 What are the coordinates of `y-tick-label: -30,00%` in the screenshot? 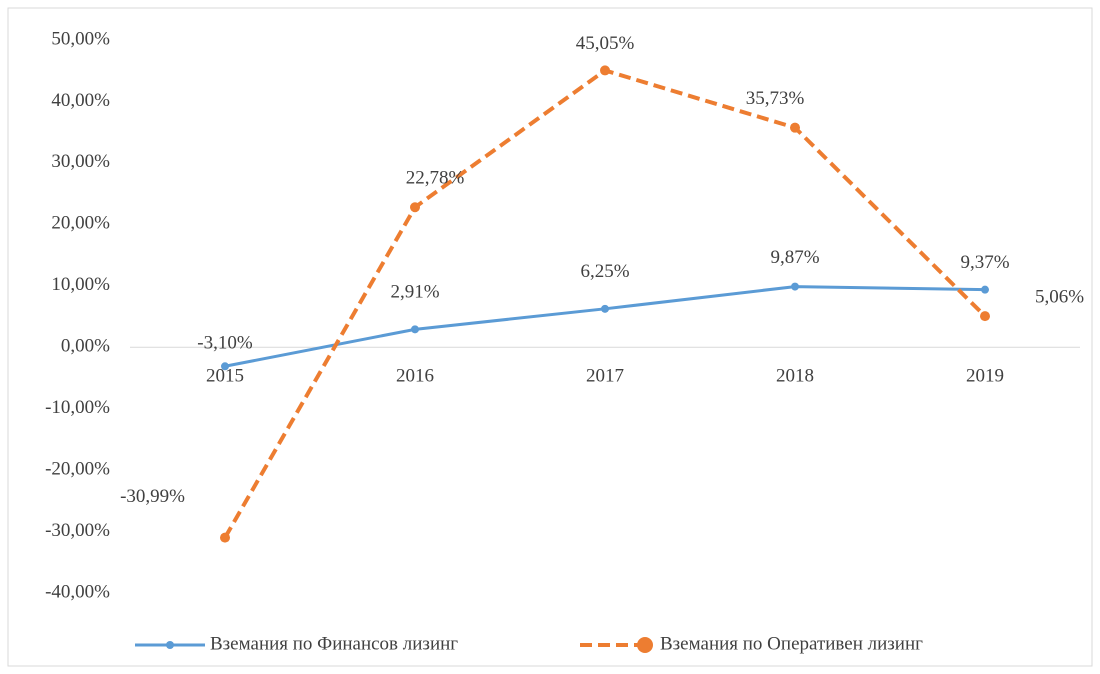 It's located at (77, 530).